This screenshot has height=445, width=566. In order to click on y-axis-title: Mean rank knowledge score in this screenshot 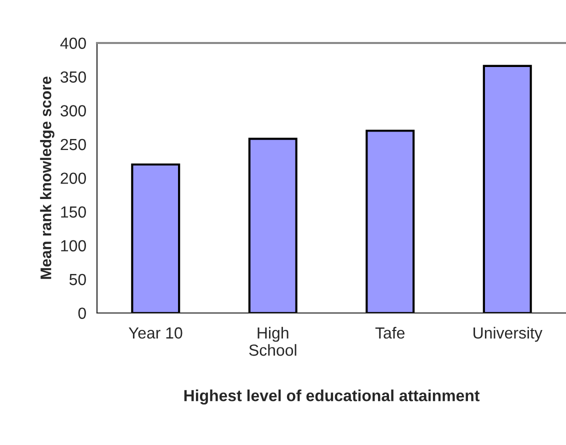, I will do `click(47, 177)`.